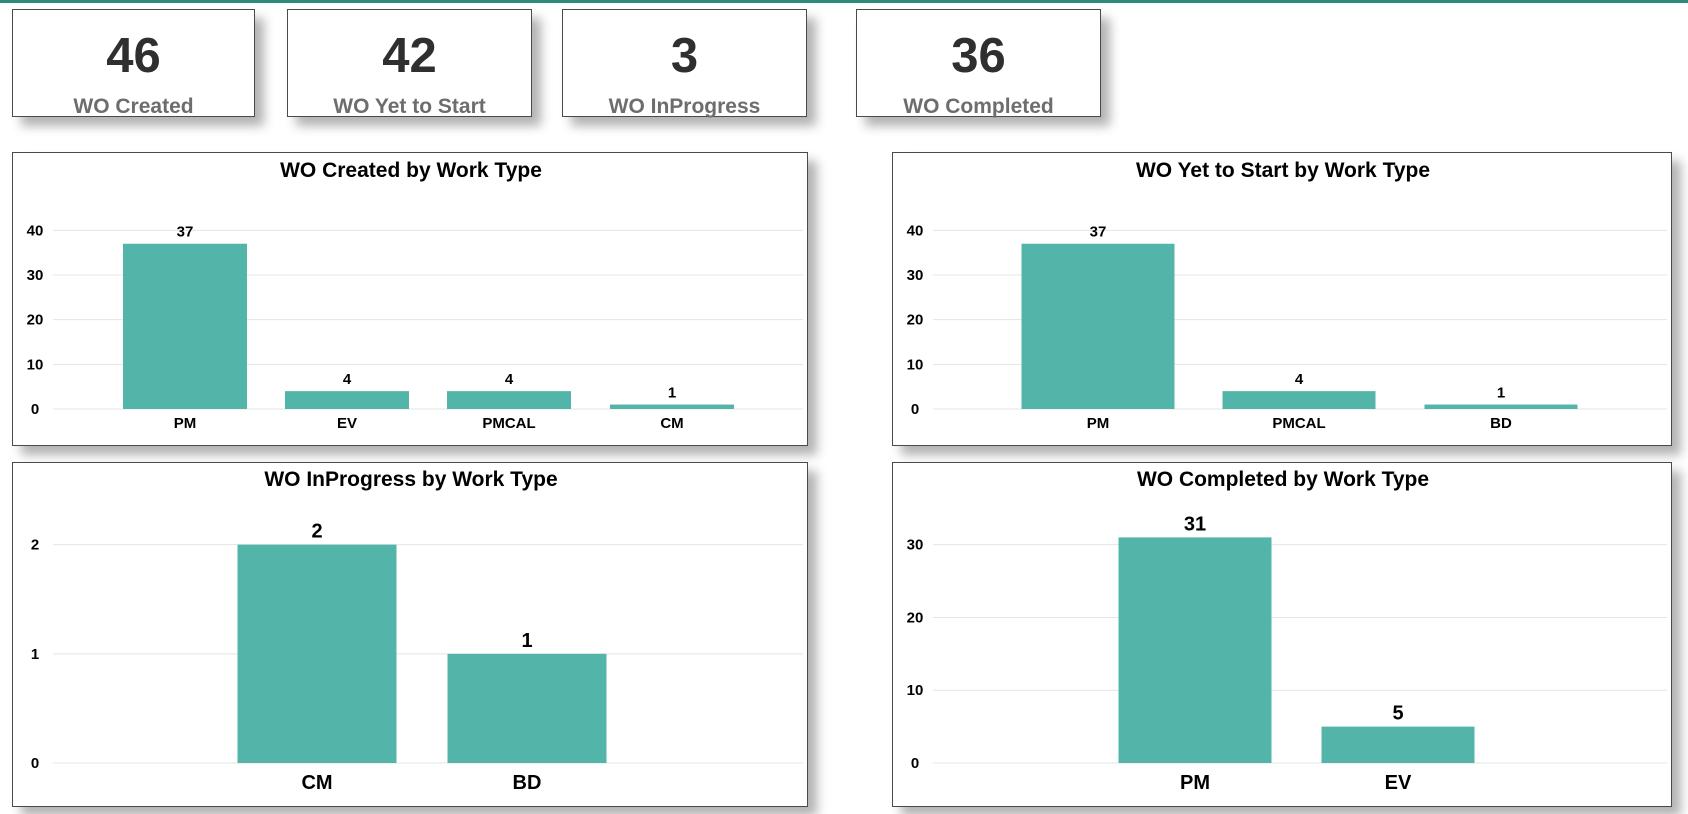  Describe the element at coordinates (409, 56) in the screenshot. I see `kpi-value: 42` at that location.